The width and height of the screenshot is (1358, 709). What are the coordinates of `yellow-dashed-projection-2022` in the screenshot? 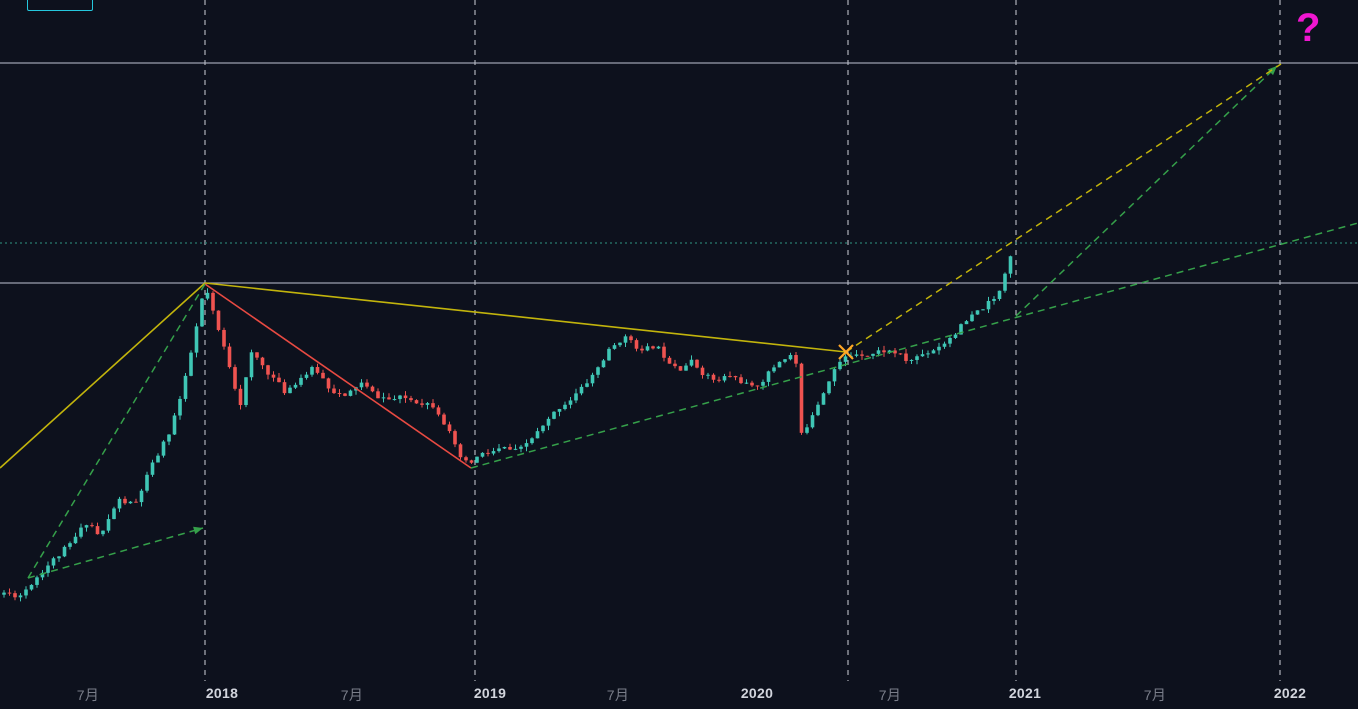 It's located at (1063, 208).